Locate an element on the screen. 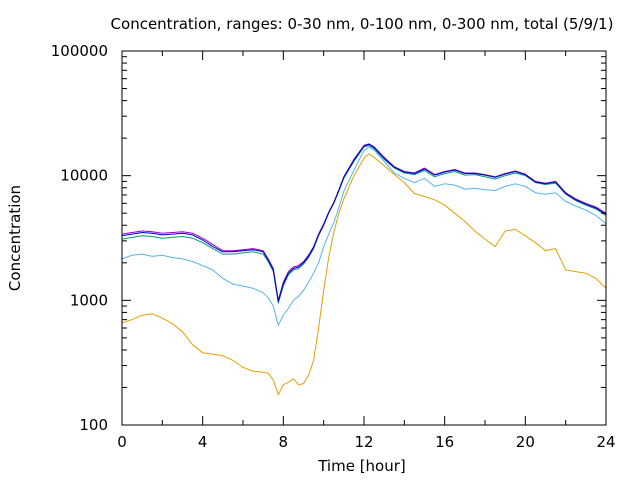 The width and height of the screenshot is (640, 480). x-tick-label: 0 is located at coordinates (122, 442).